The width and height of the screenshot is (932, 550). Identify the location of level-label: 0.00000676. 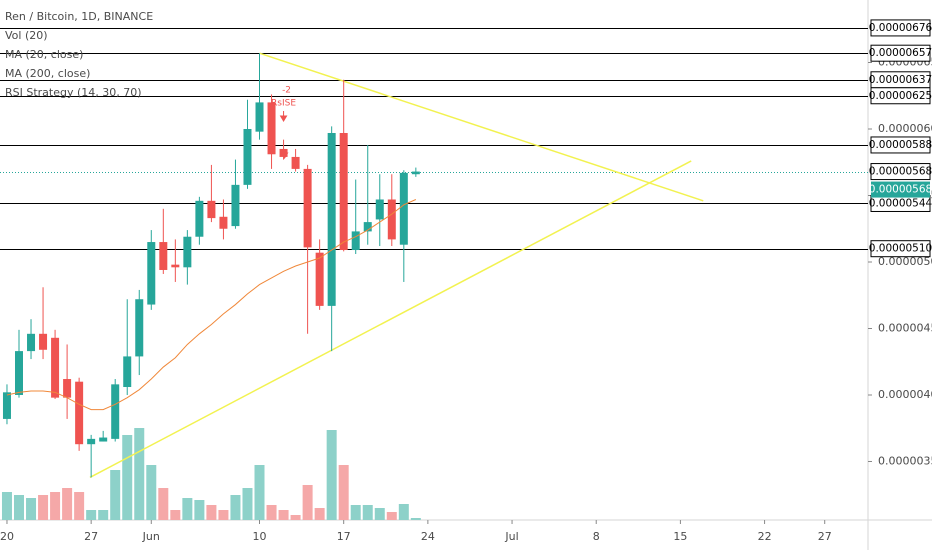
(900, 28).